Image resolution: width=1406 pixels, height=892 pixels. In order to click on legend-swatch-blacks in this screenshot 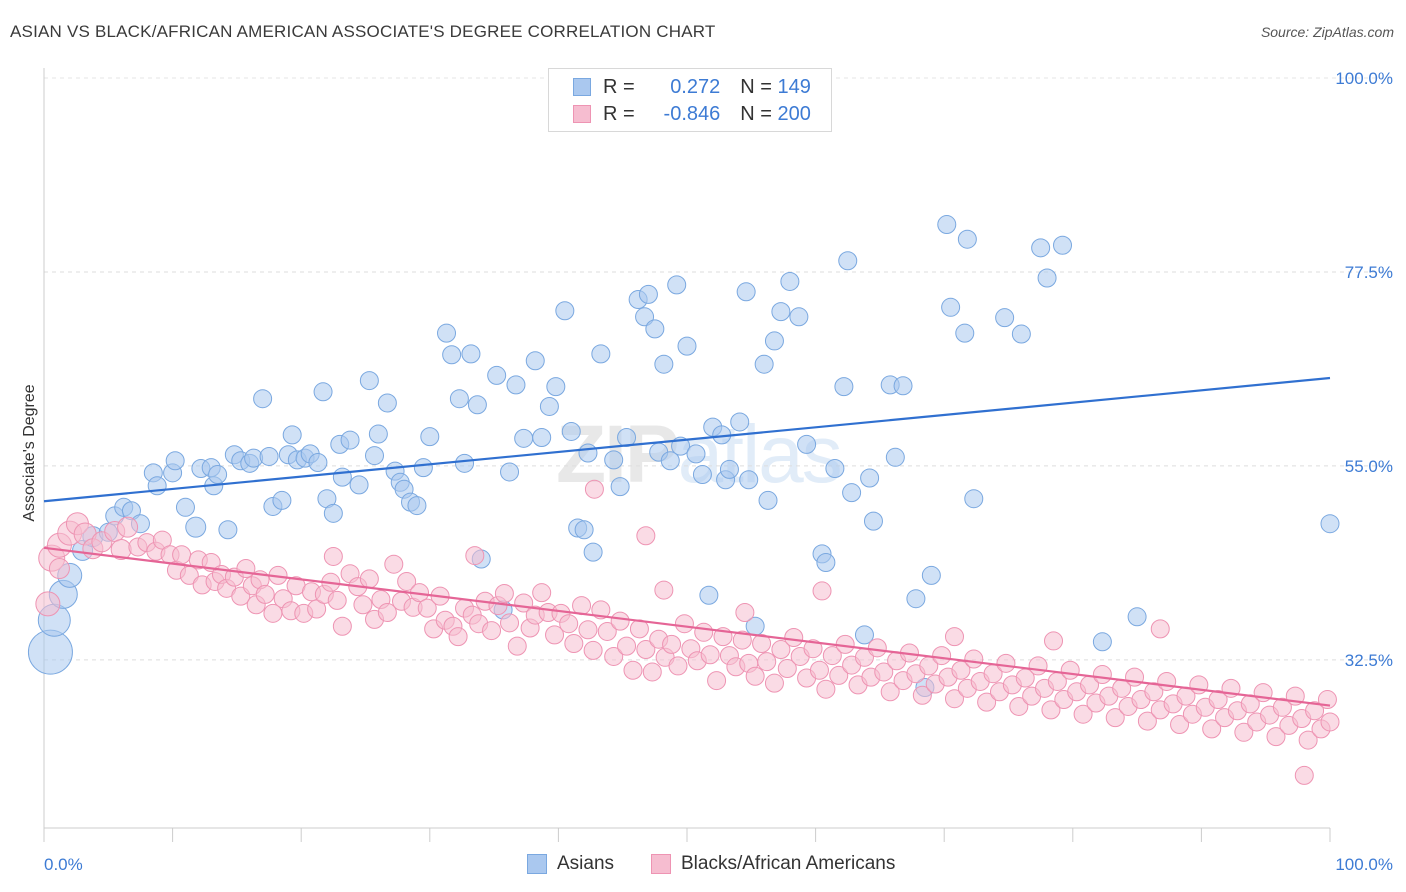, I will do `click(582, 114)`.